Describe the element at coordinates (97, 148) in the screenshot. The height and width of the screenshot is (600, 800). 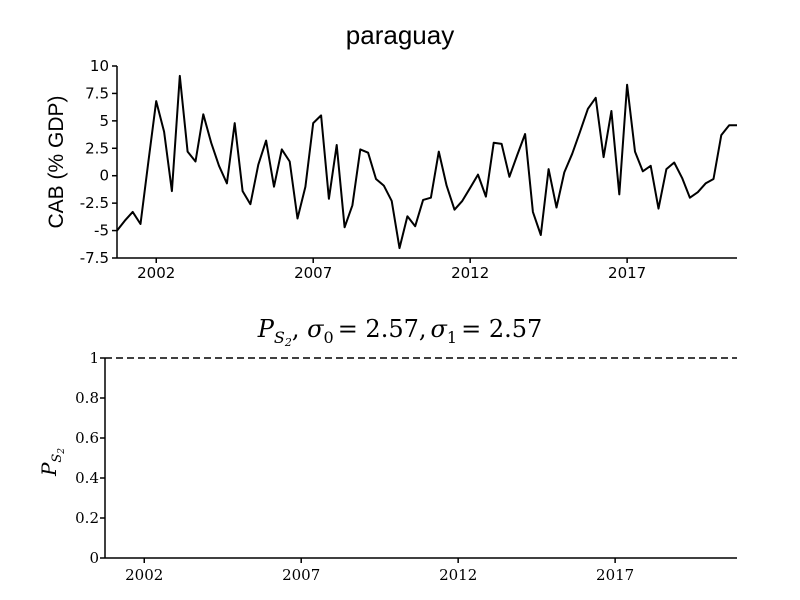
I see `y-tick-label: 2.5` at that location.